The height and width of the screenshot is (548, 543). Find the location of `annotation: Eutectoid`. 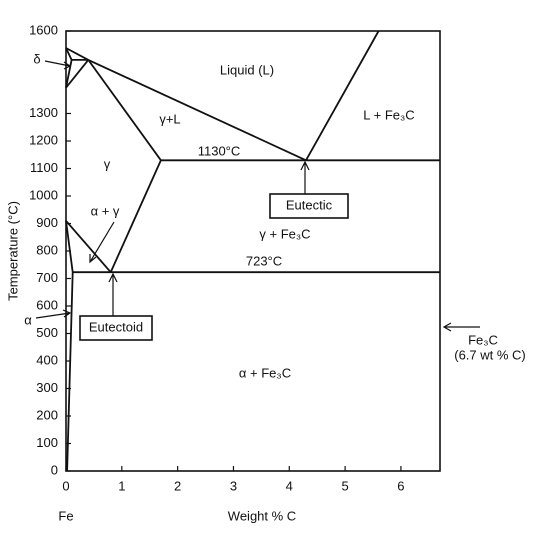

annotation: Eutectoid is located at coordinates (116, 326).